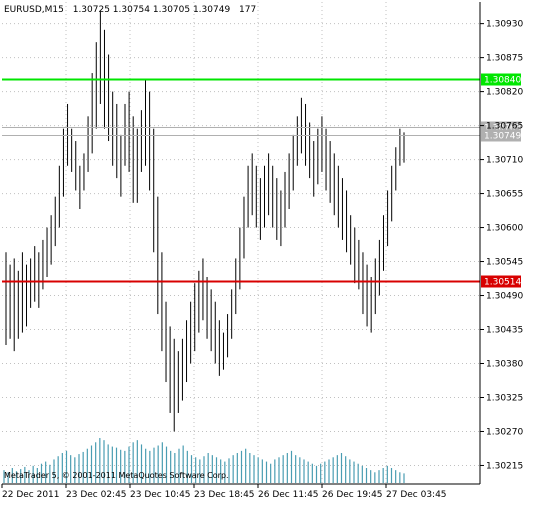 This screenshot has height=505, width=533. I want to click on green-level-label: 1.30840, so click(502, 81).